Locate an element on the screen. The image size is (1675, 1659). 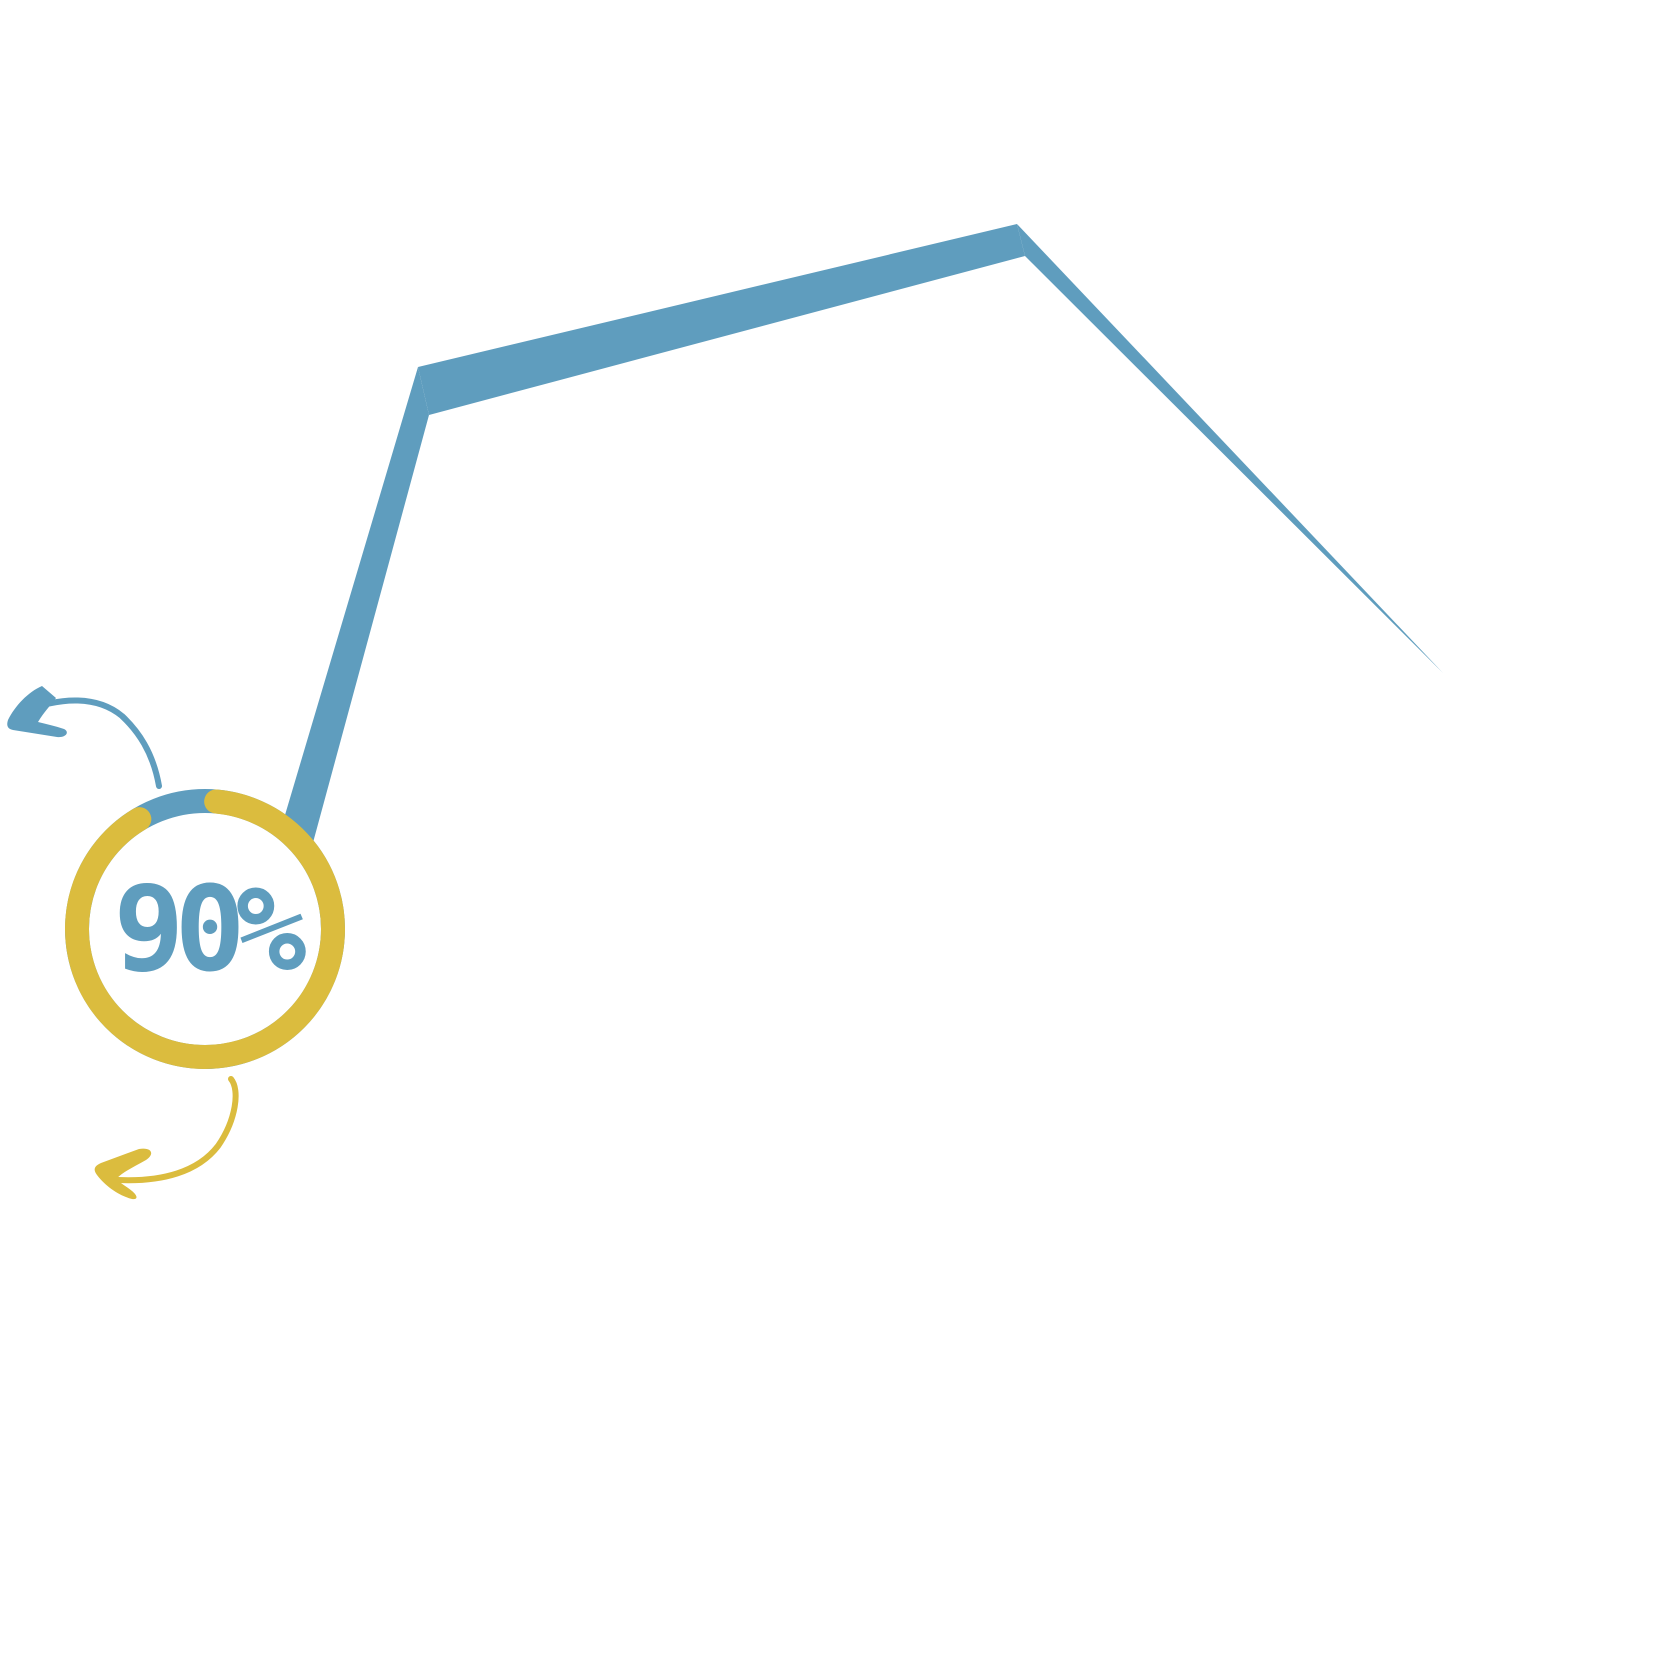
upper-arrow-head is located at coordinates (37, 712).